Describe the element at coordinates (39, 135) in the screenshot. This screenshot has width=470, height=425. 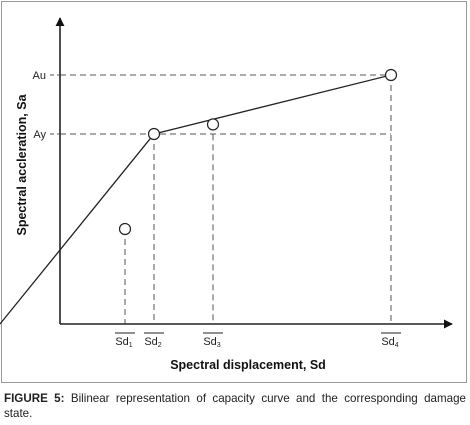
I see `y-tick-label: Ay` at that location.